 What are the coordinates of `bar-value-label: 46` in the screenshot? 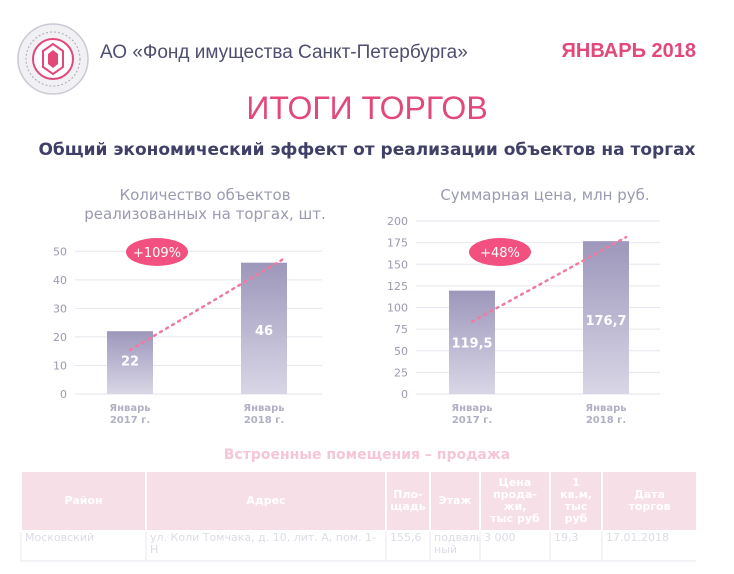 It's located at (264, 331).